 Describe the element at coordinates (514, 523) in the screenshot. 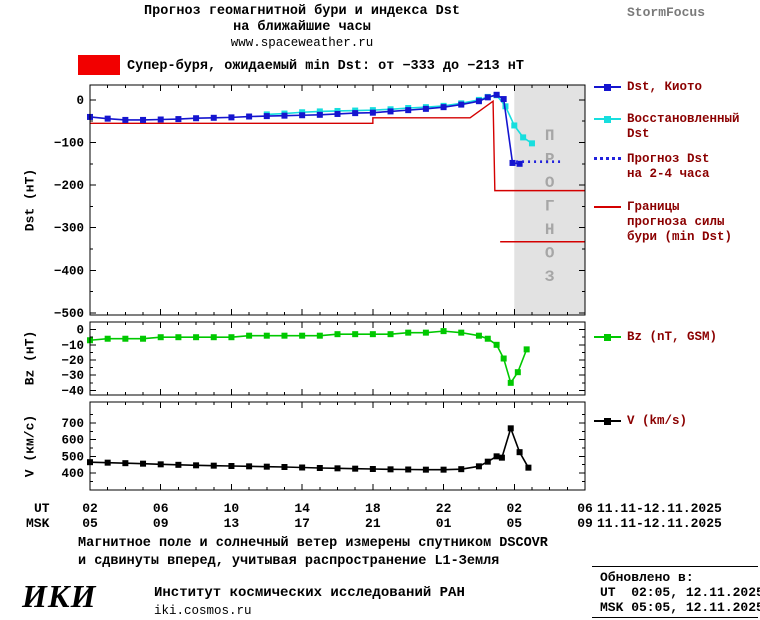

I see `xtick-msk-label: 05` at that location.